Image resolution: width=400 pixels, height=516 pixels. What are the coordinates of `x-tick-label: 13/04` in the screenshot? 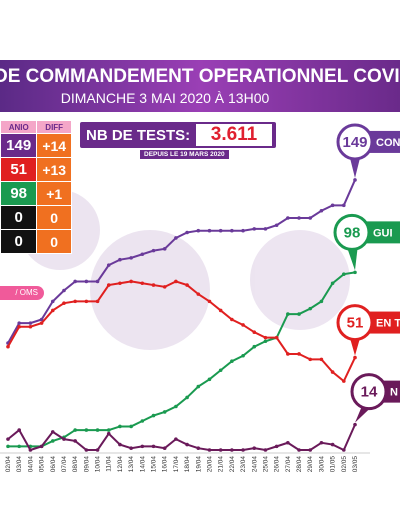 It's located at (131, 464).